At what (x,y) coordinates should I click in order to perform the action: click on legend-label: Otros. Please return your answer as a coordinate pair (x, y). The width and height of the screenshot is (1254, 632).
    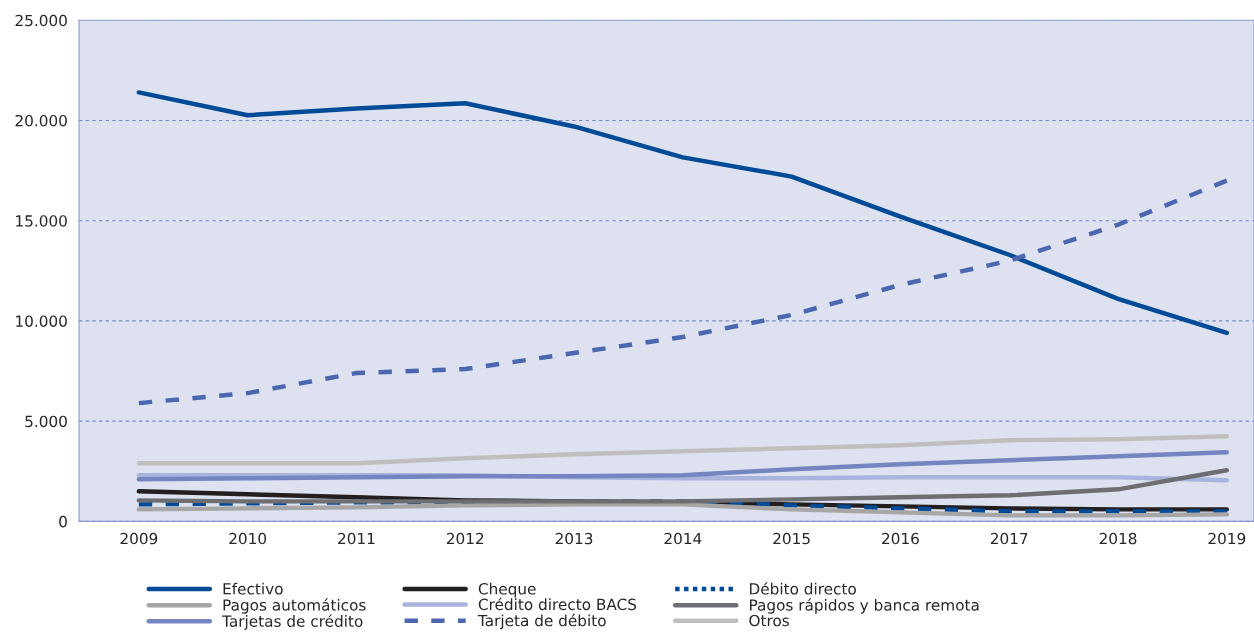
    Looking at the image, I should click on (769, 620).